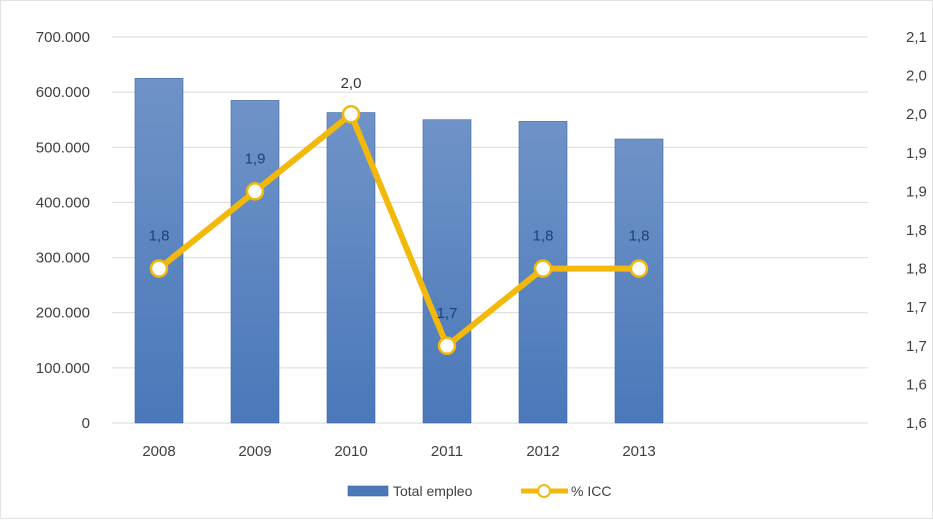  What do you see at coordinates (63, 202) in the screenshot?
I see `y-left-tick-label: 400.000` at bounding box center [63, 202].